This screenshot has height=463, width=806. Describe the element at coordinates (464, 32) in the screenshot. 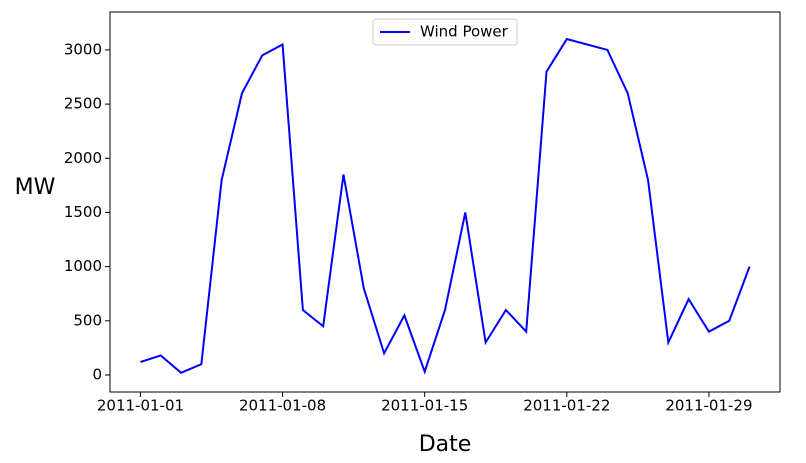

I see `legend-label: Wind Power` at that location.